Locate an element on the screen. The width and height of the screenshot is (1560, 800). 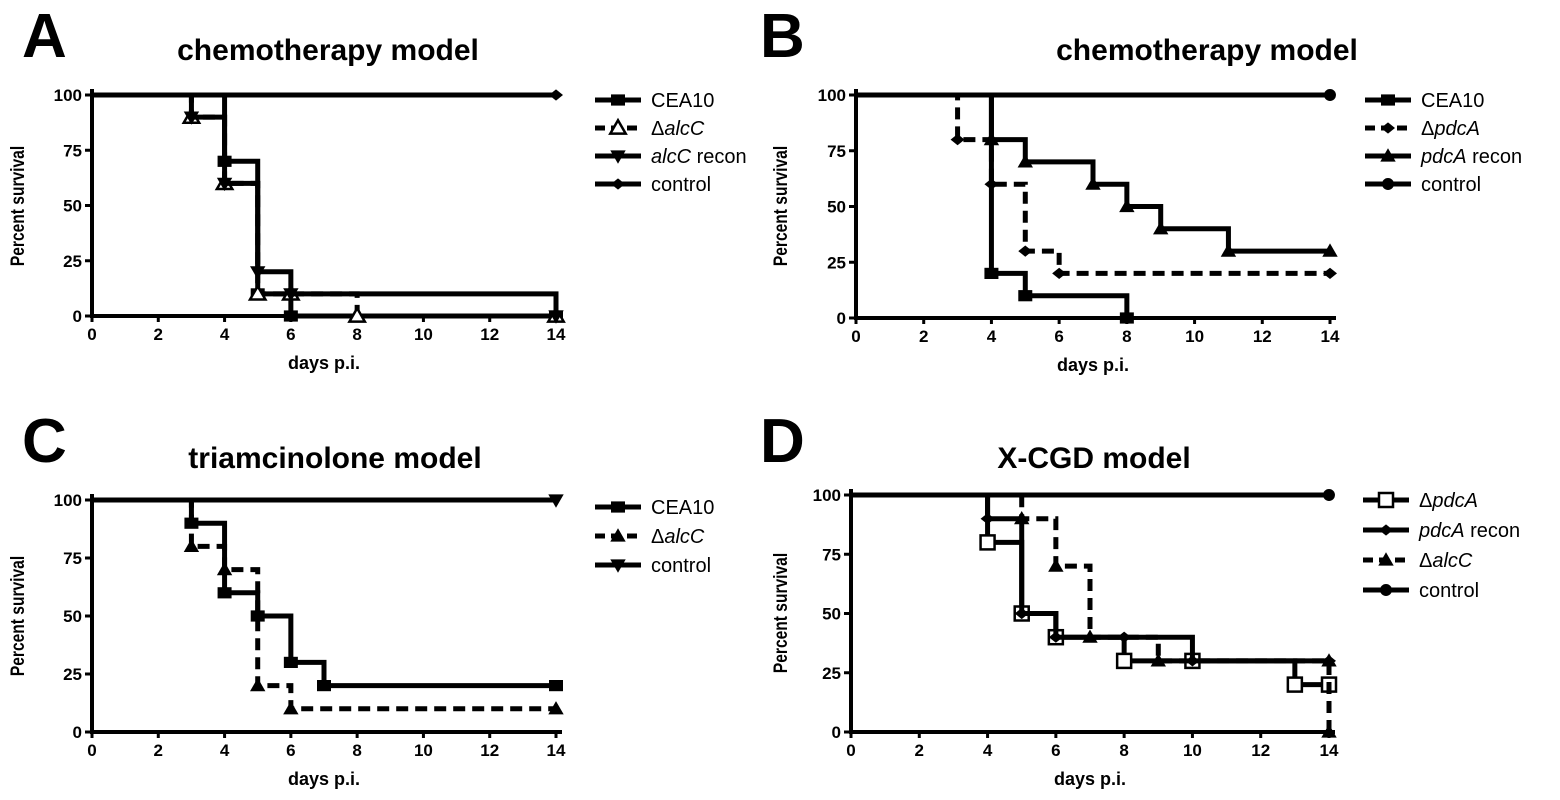
panel-letter: C is located at coordinates (44, 441).